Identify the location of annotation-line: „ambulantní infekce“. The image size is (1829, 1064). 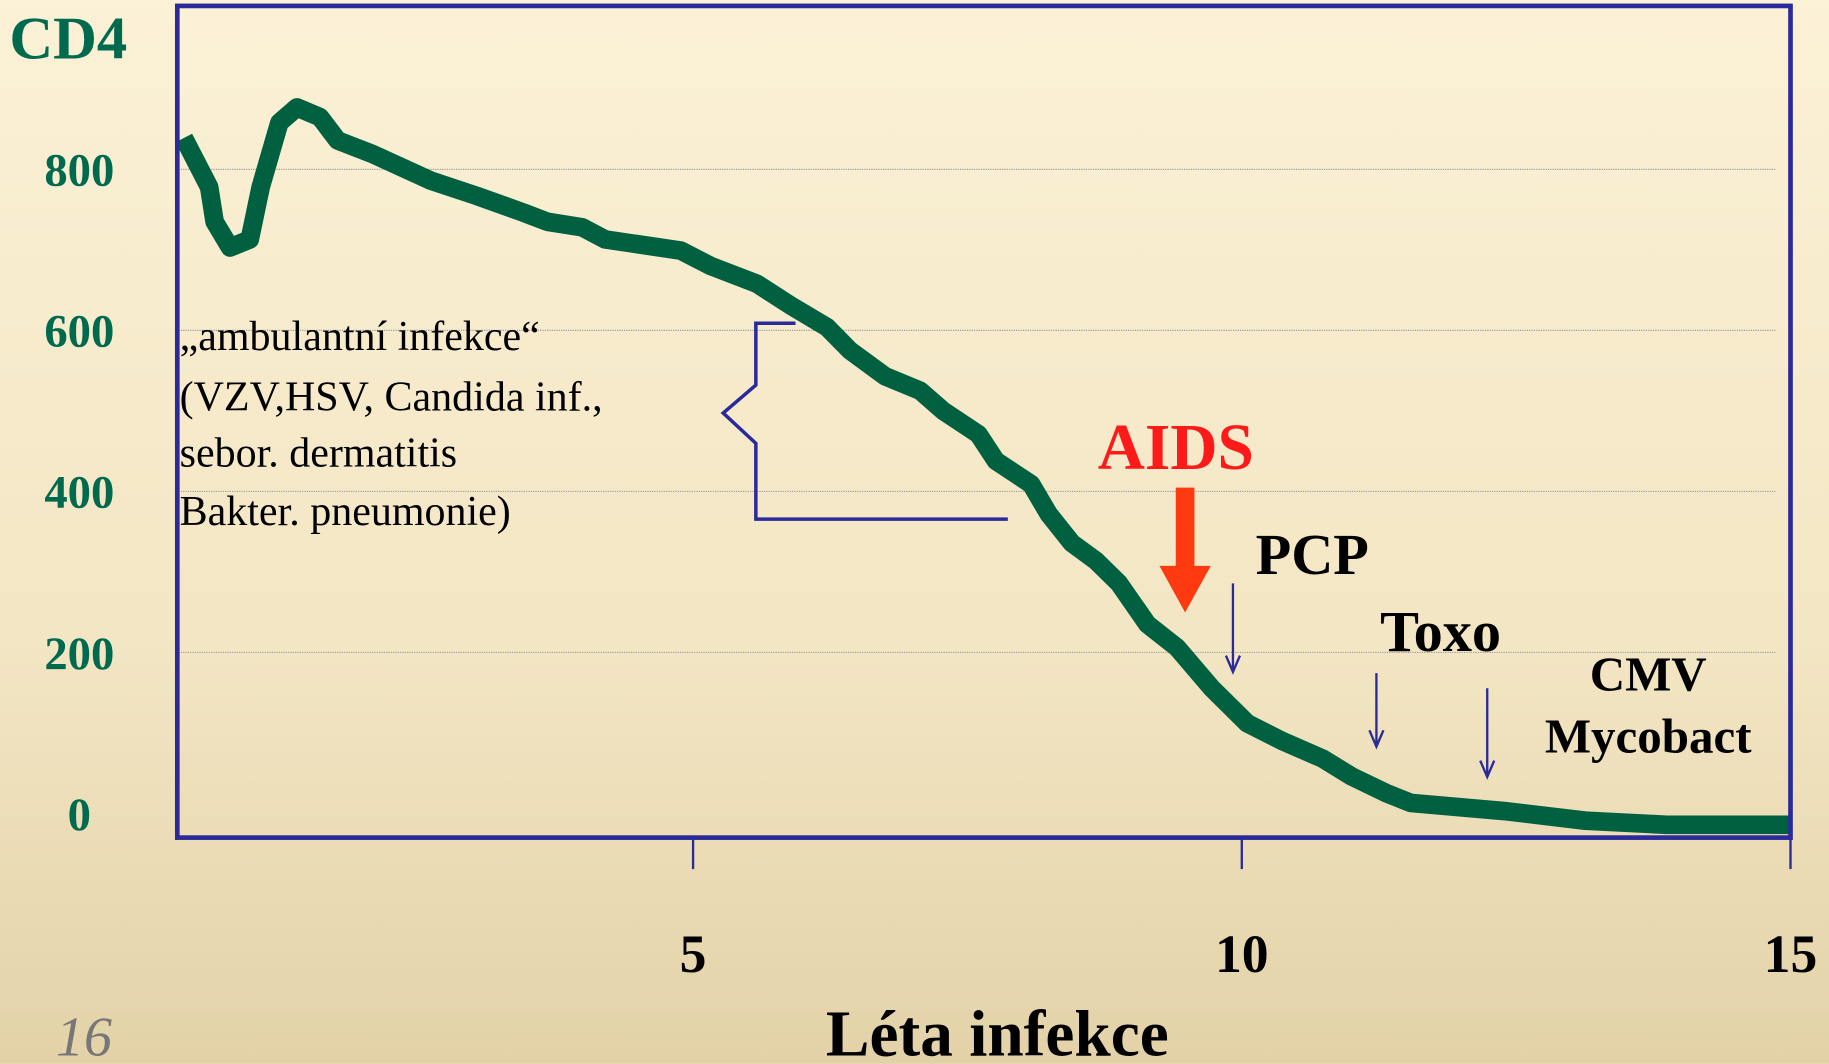
(360, 337).